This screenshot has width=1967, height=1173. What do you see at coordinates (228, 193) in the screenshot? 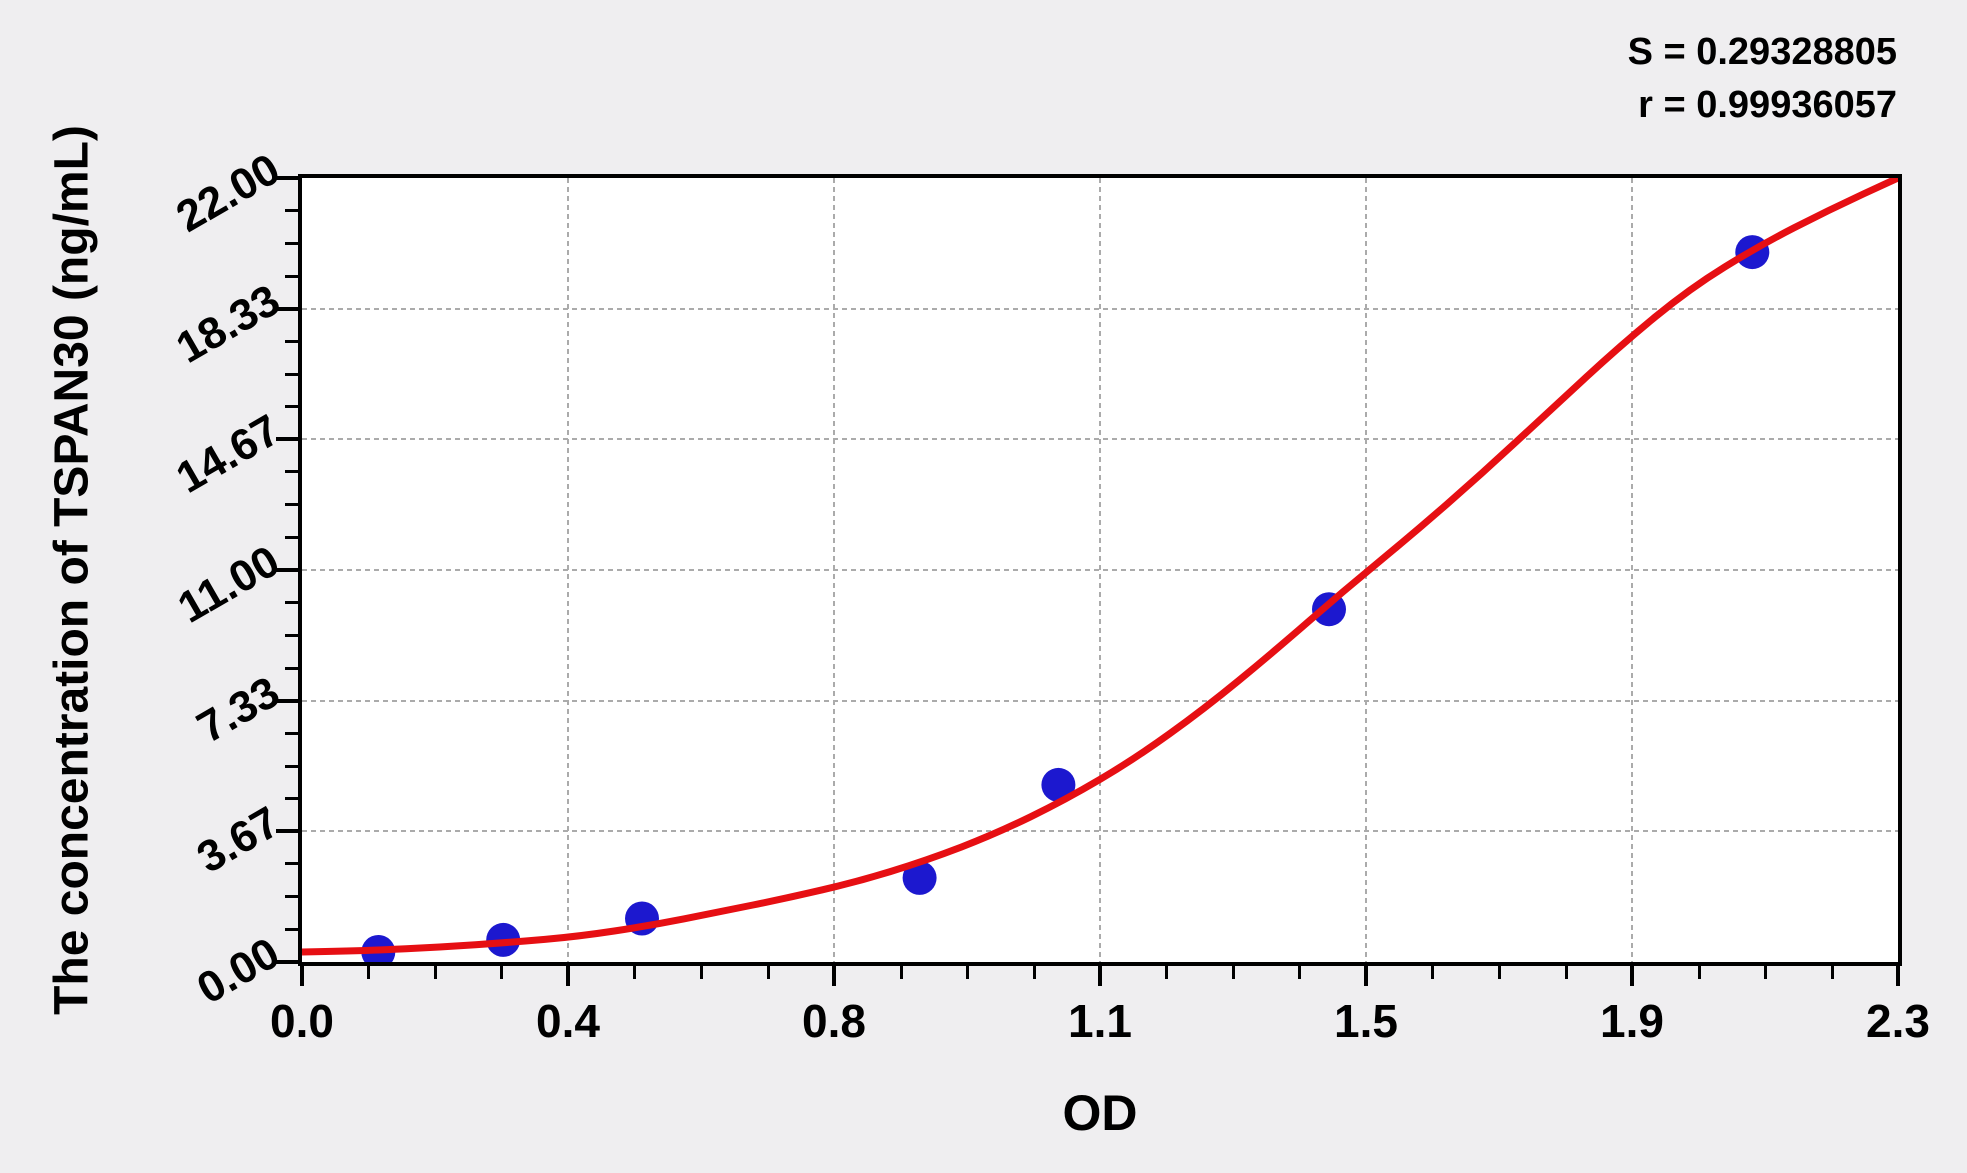
I see `y-tick-label: 22.00` at bounding box center [228, 193].